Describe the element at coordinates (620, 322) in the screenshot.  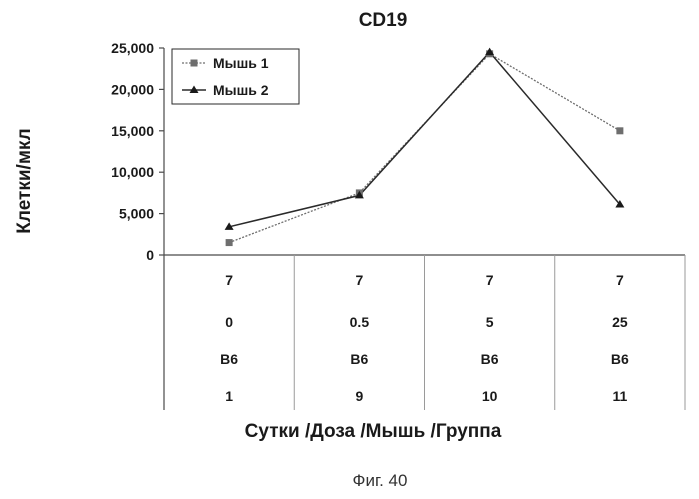
I see `category-cell: 25` at that location.